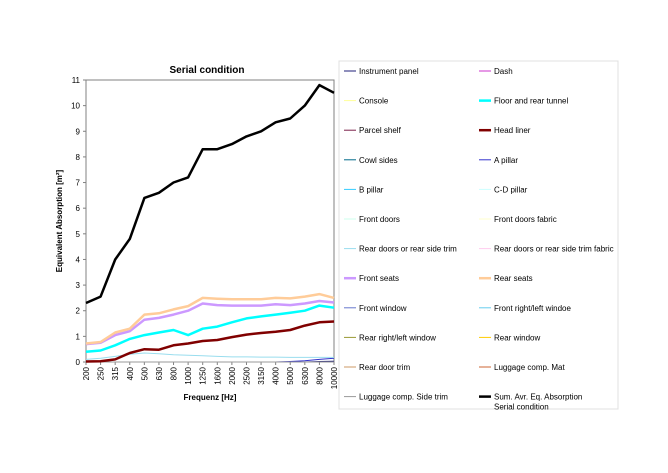 This screenshot has width=668, height=473. Describe the element at coordinates (78, 336) in the screenshot. I see `y-tick-label: 1` at that location.